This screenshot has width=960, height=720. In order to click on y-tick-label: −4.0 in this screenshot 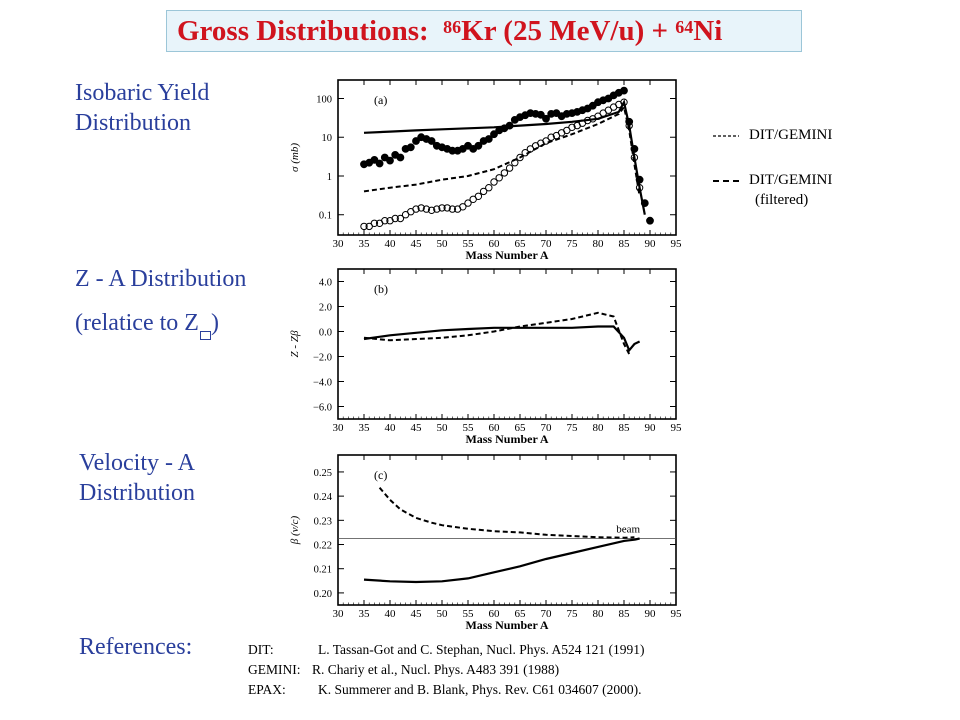, I will do `click(322, 383)`.